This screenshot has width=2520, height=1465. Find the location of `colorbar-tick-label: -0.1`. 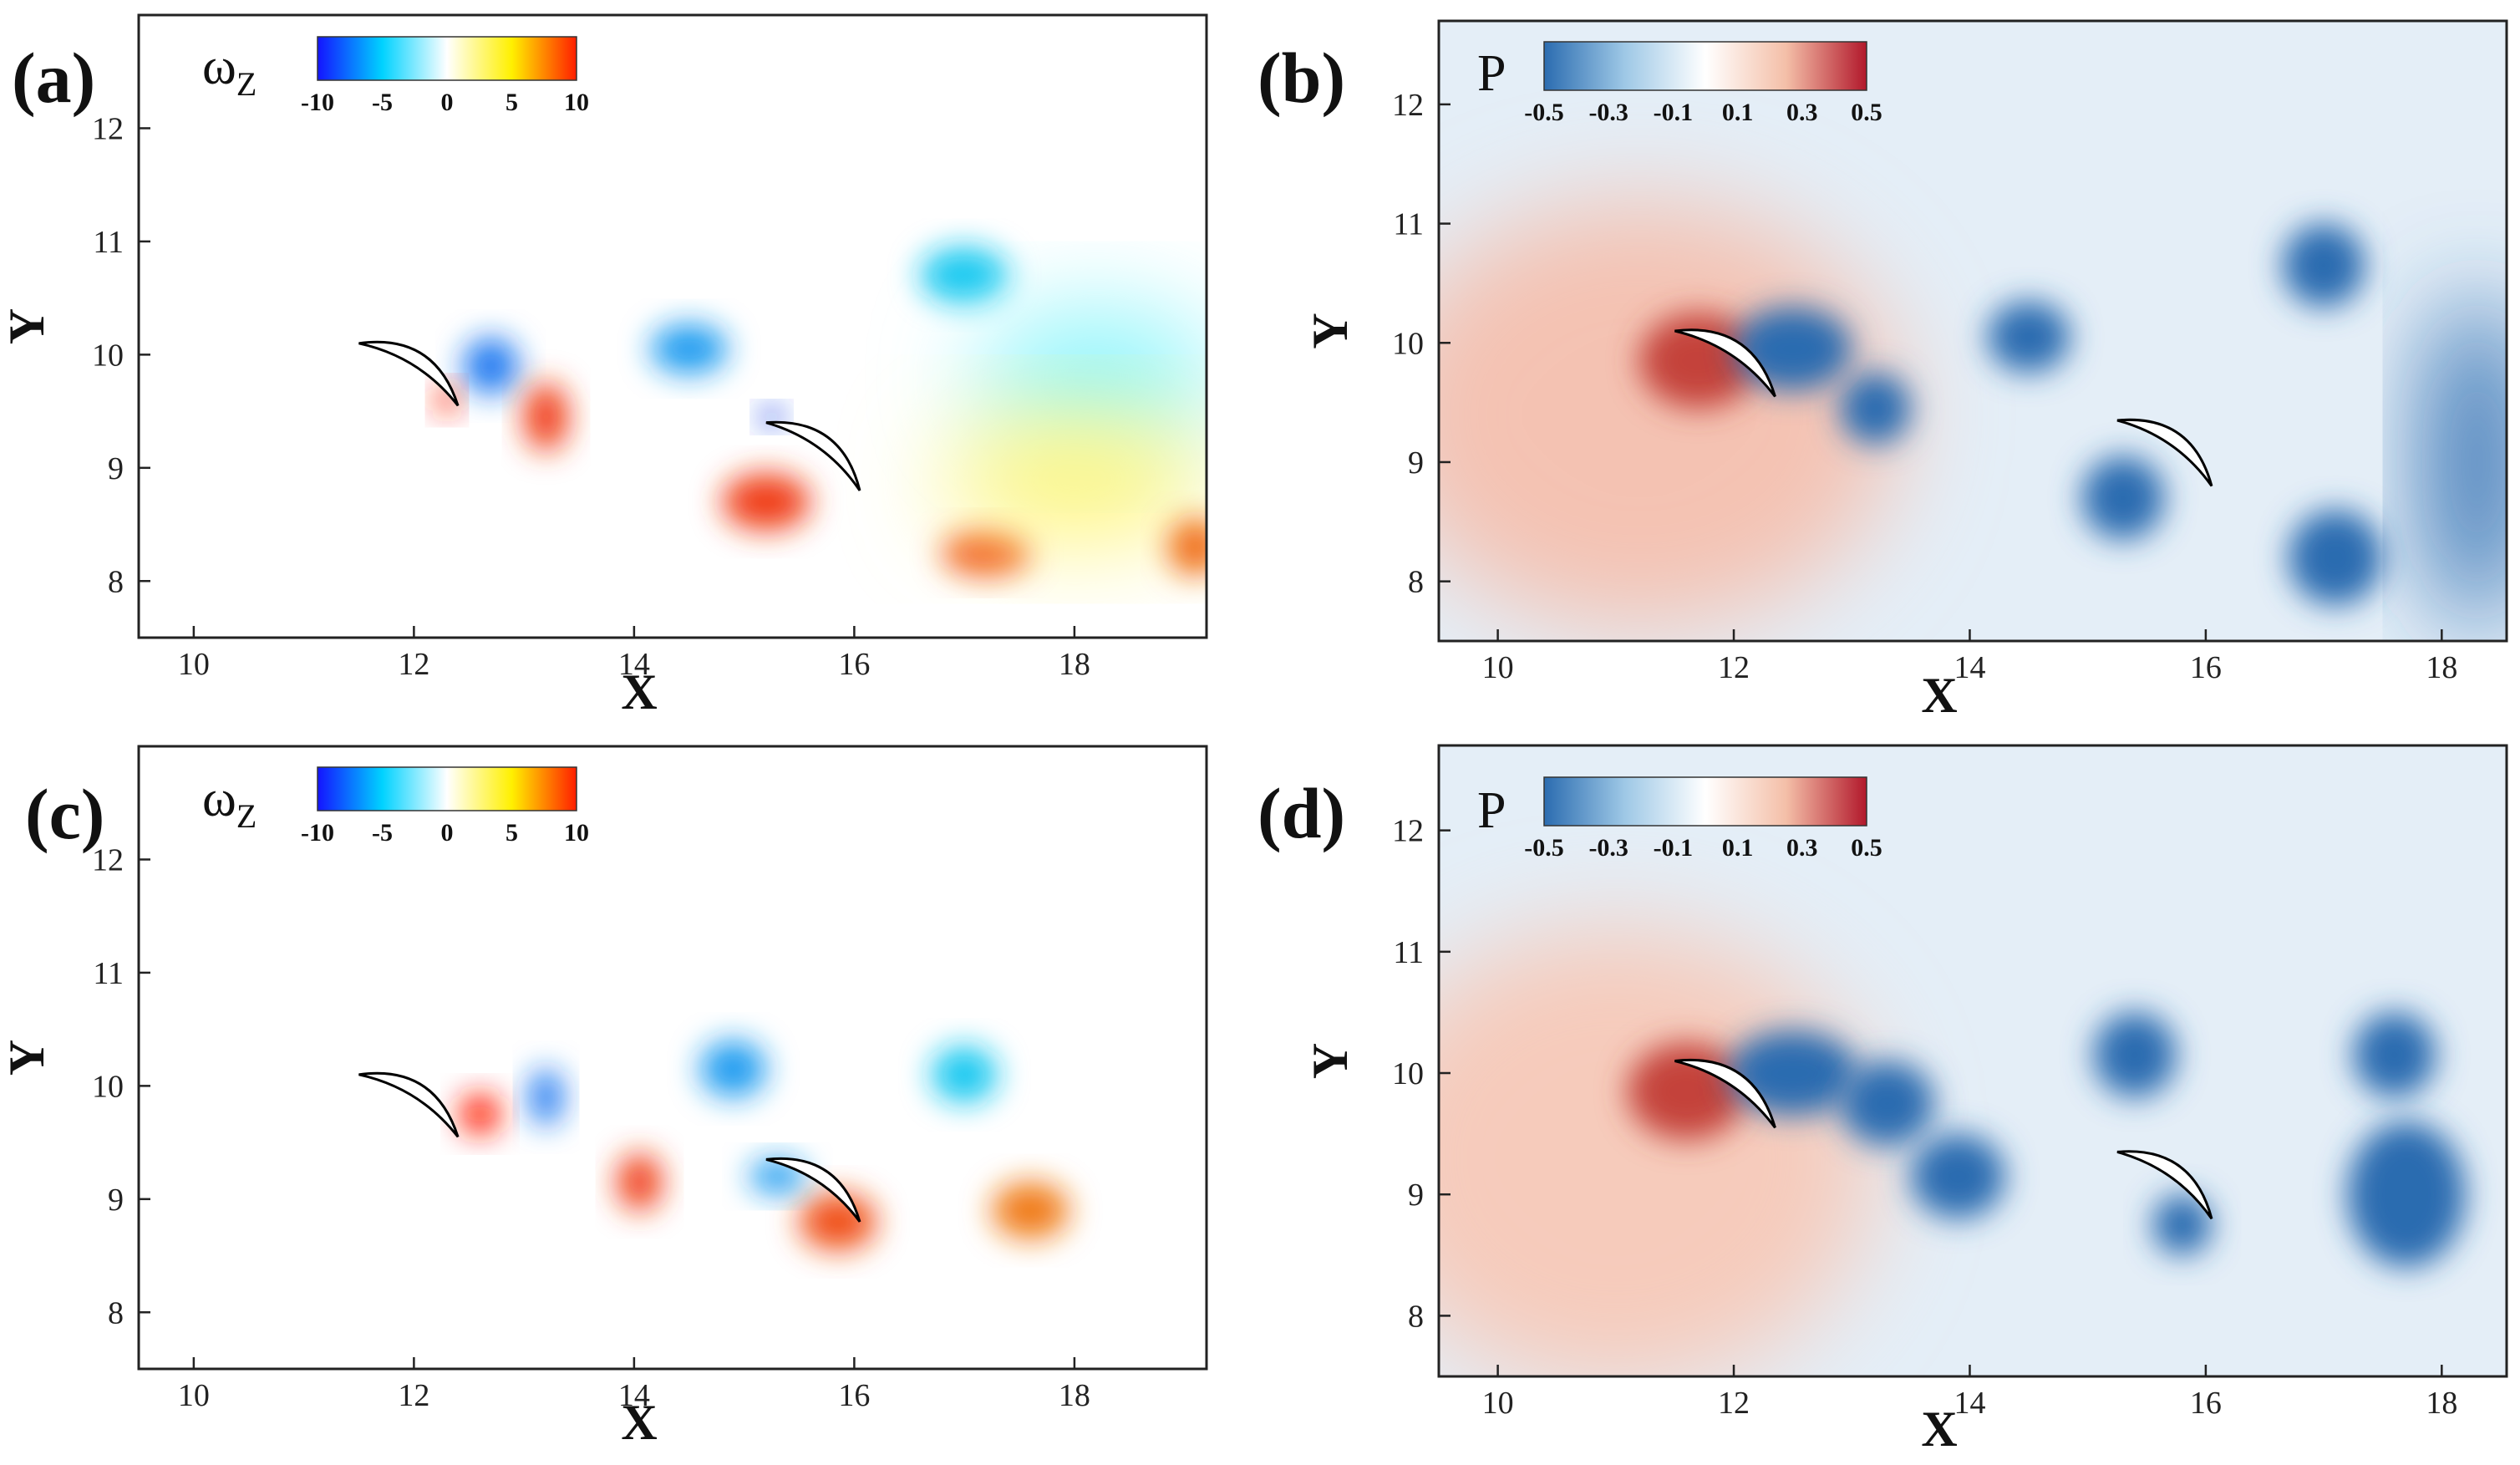

colorbar-tick-label: -0.1 is located at coordinates (1674, 848).